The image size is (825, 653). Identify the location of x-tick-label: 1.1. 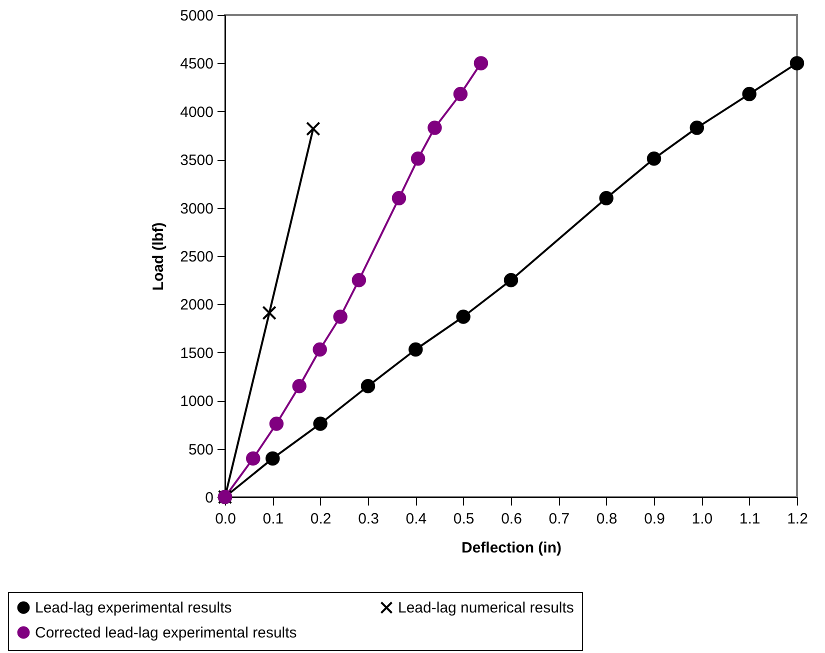
(749, 519).